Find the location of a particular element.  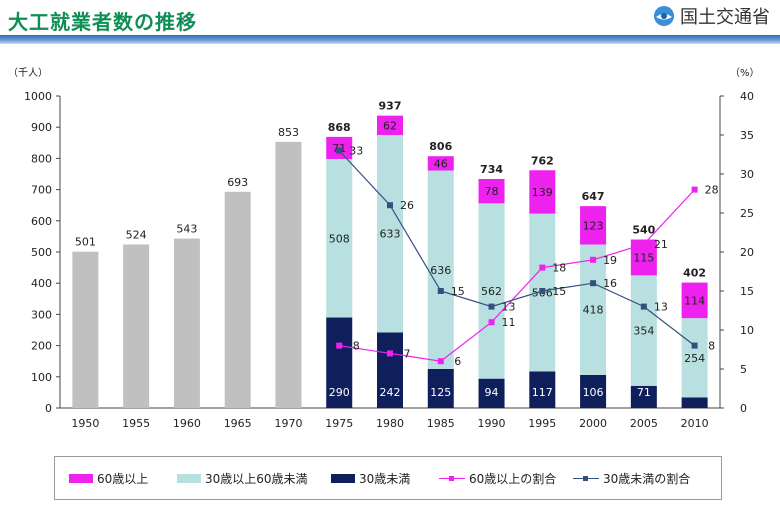

bar-segment-label: 242 is located at coordinates (390, 392).